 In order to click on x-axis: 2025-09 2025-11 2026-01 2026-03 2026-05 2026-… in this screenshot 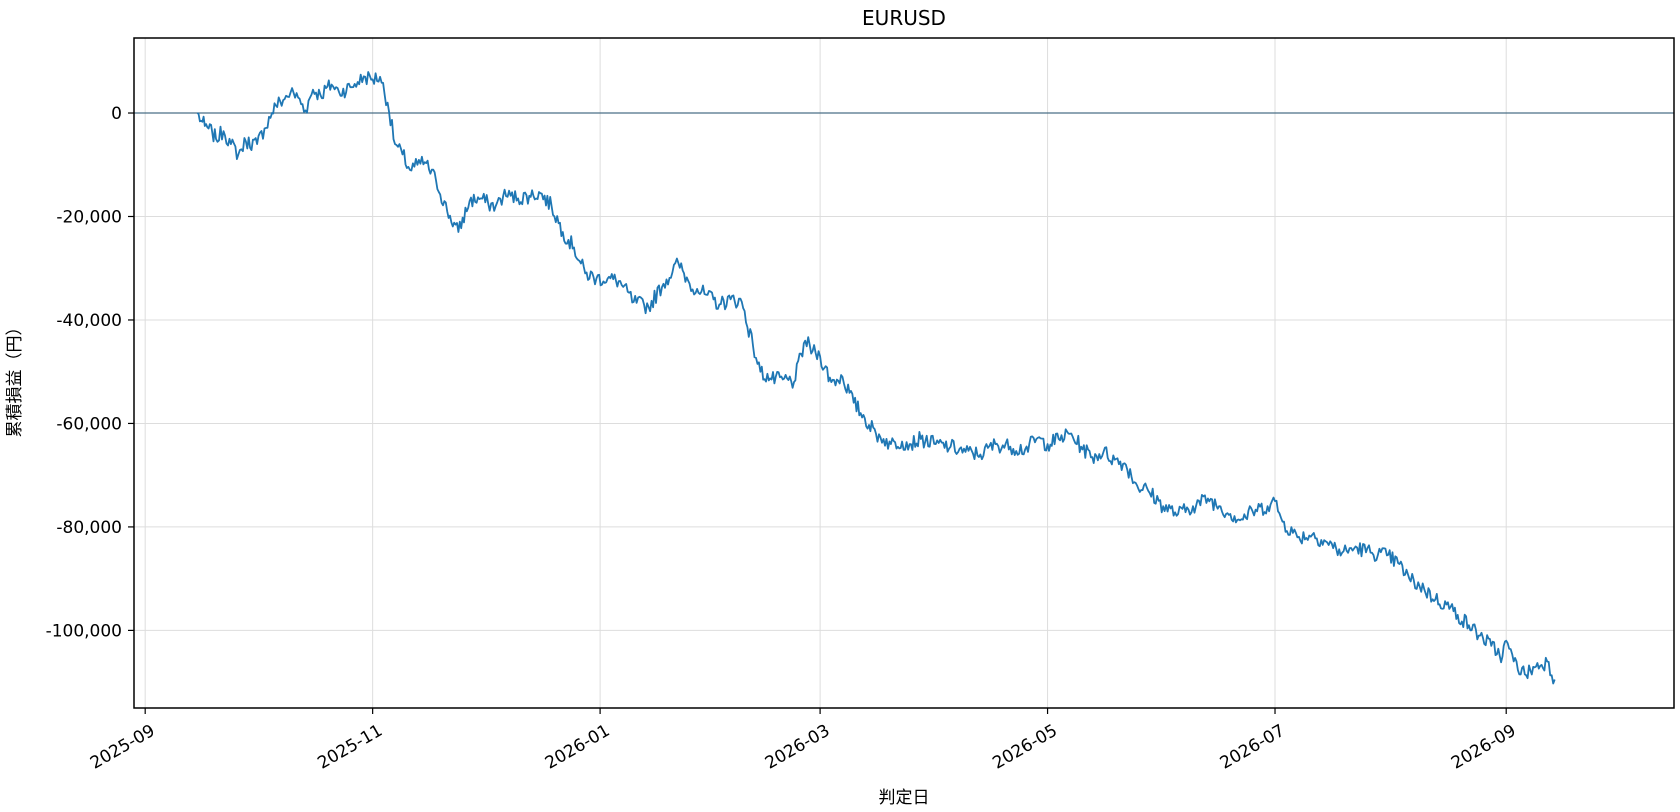, I will do `click(803, 741)`.